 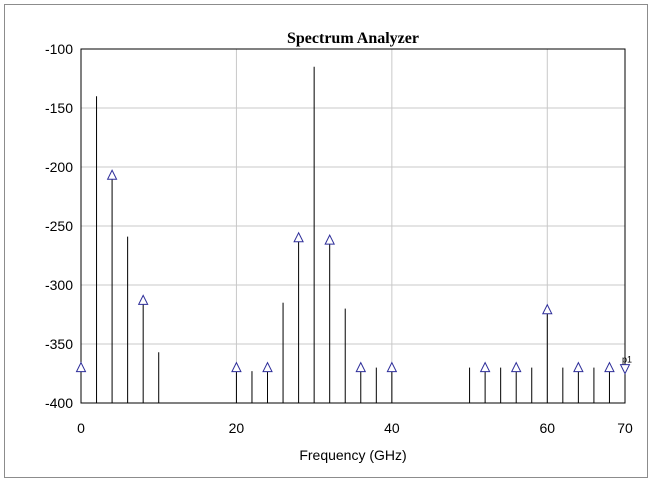 I want to click on x-axis-label: Frequency (GHz), so click(x=352, y=455).